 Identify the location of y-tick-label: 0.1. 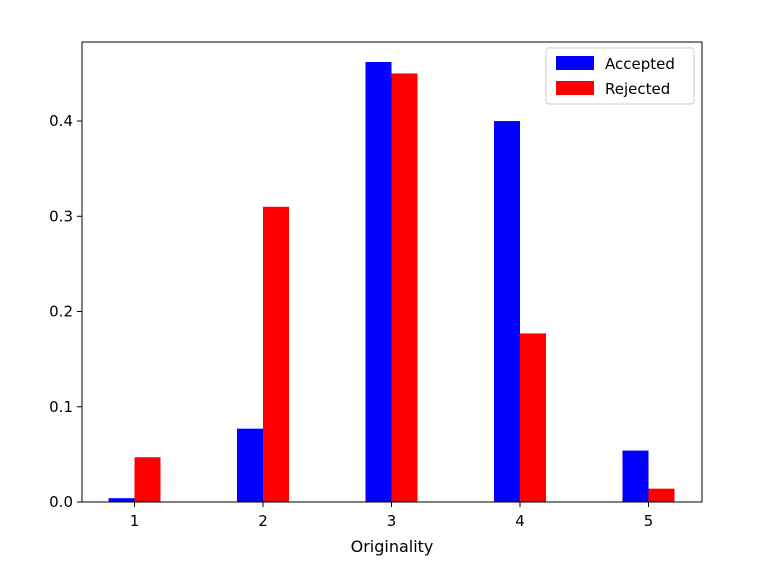
(61, 407).